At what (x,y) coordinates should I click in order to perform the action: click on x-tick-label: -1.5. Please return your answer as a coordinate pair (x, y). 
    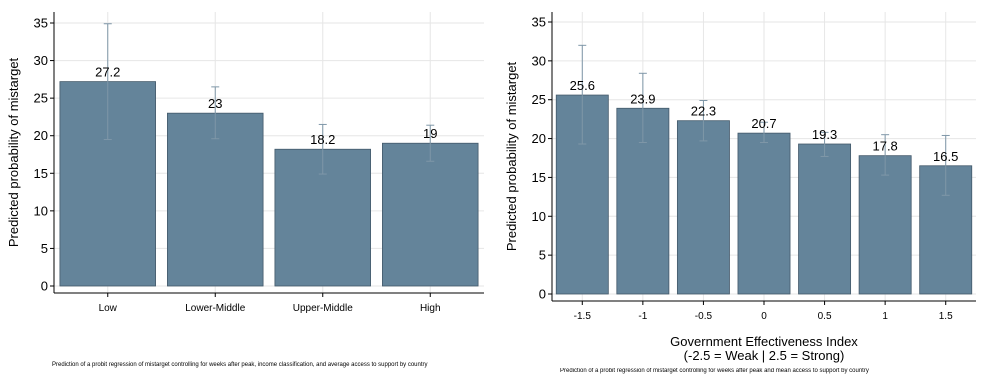
    Looking at the image, I should click on (583, 316).